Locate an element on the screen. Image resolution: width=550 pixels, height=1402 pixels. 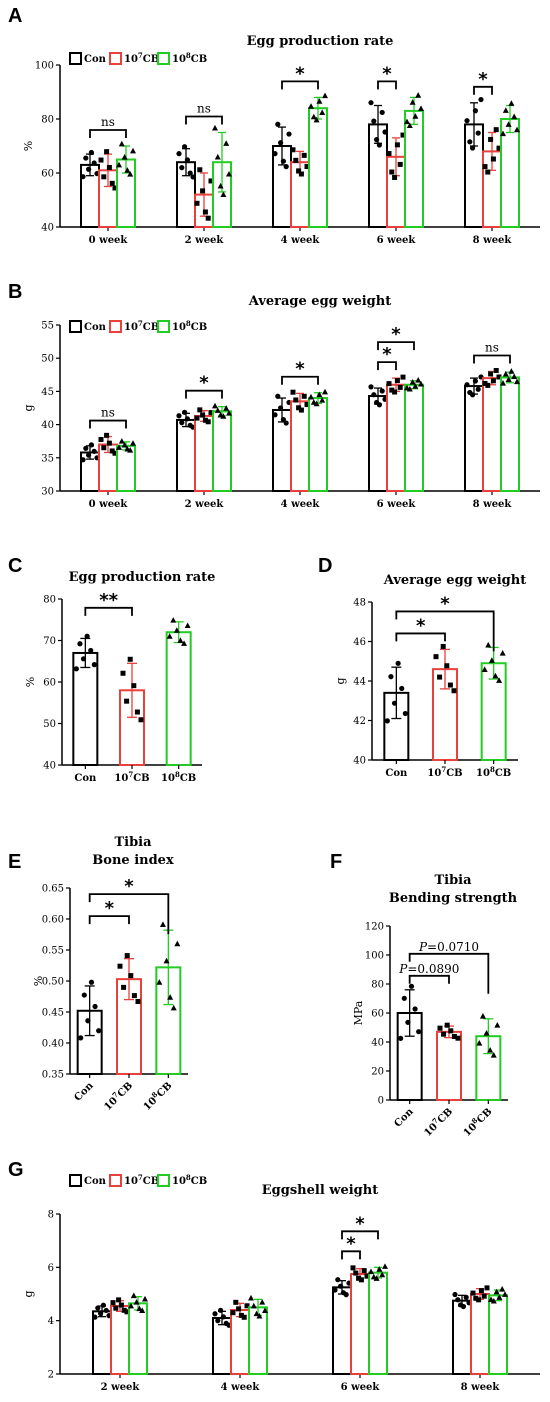
chart-title: Tibia is located at coordinates (133, 842).